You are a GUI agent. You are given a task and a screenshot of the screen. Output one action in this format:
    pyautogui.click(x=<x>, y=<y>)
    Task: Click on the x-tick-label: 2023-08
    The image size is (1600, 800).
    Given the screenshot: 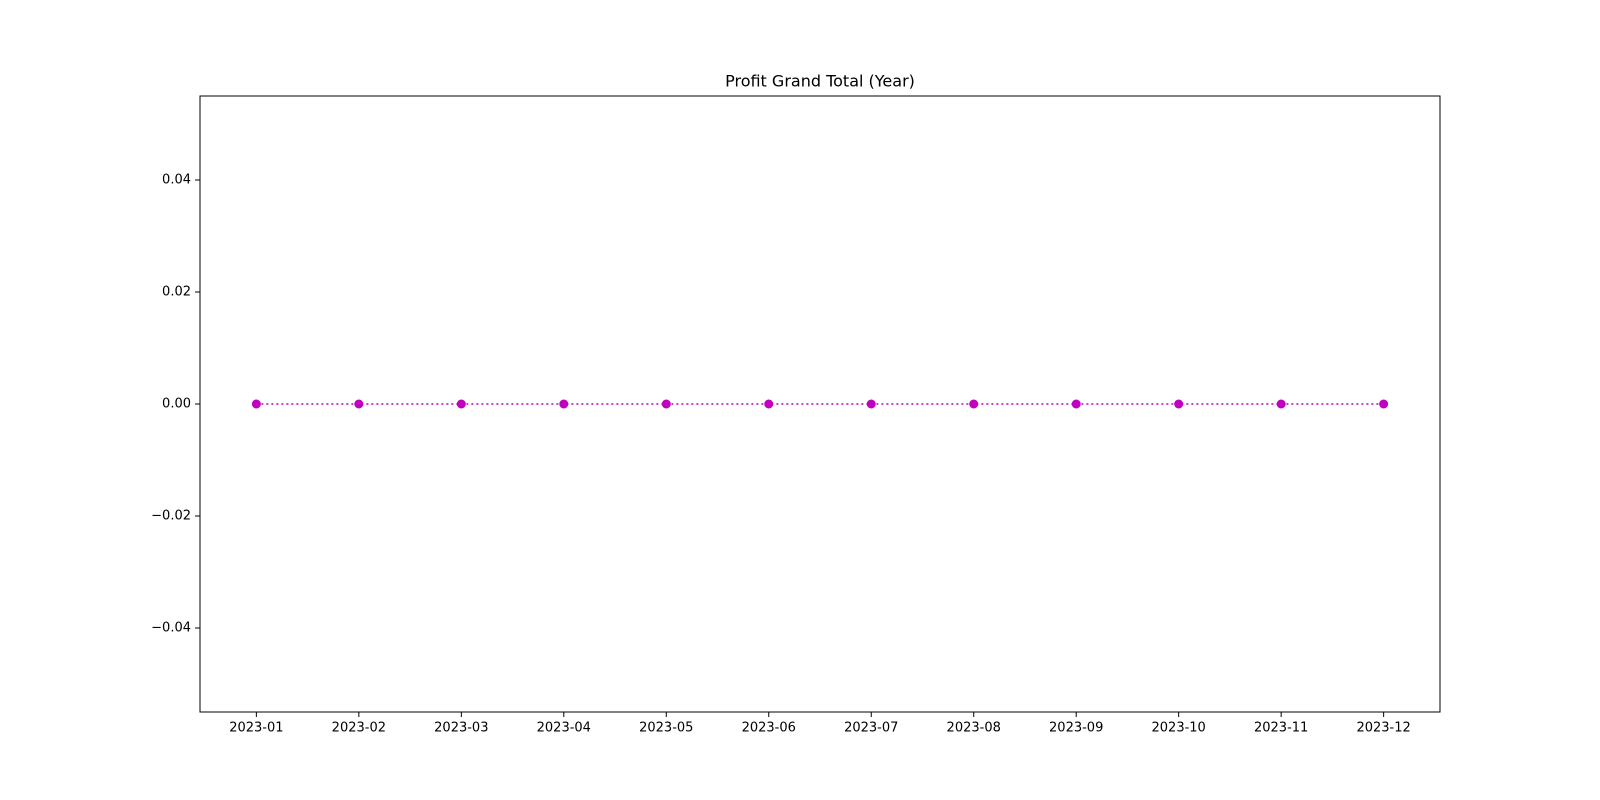 What is the action you would take?
    pyautogui.click(x=974, y=728)
    